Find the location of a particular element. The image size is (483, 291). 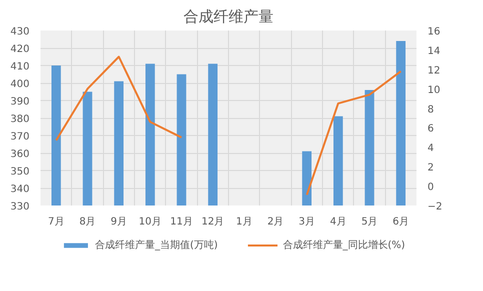

y-tick-label: 410 is located at coordinates (20, 67).